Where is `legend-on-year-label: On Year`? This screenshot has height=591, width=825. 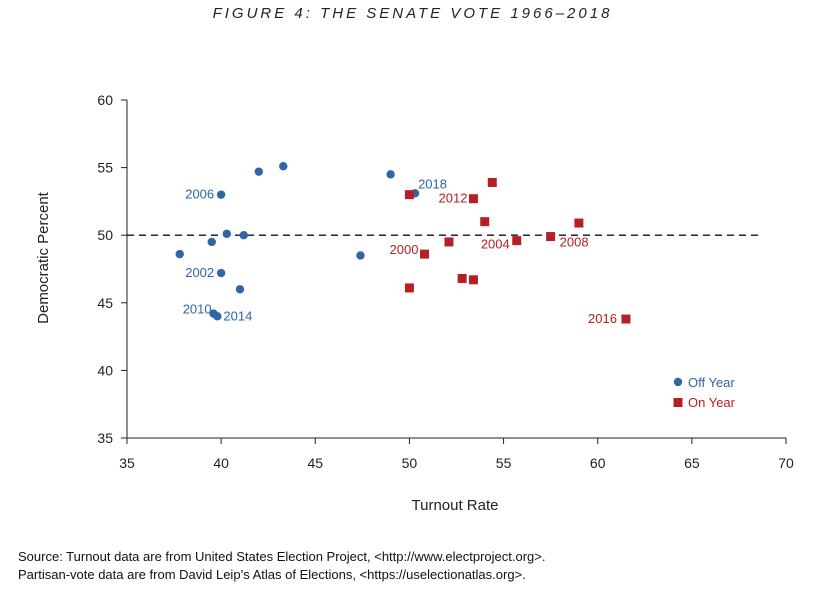 legend-on-year-label: On Year is located at coordinates (712, 402).